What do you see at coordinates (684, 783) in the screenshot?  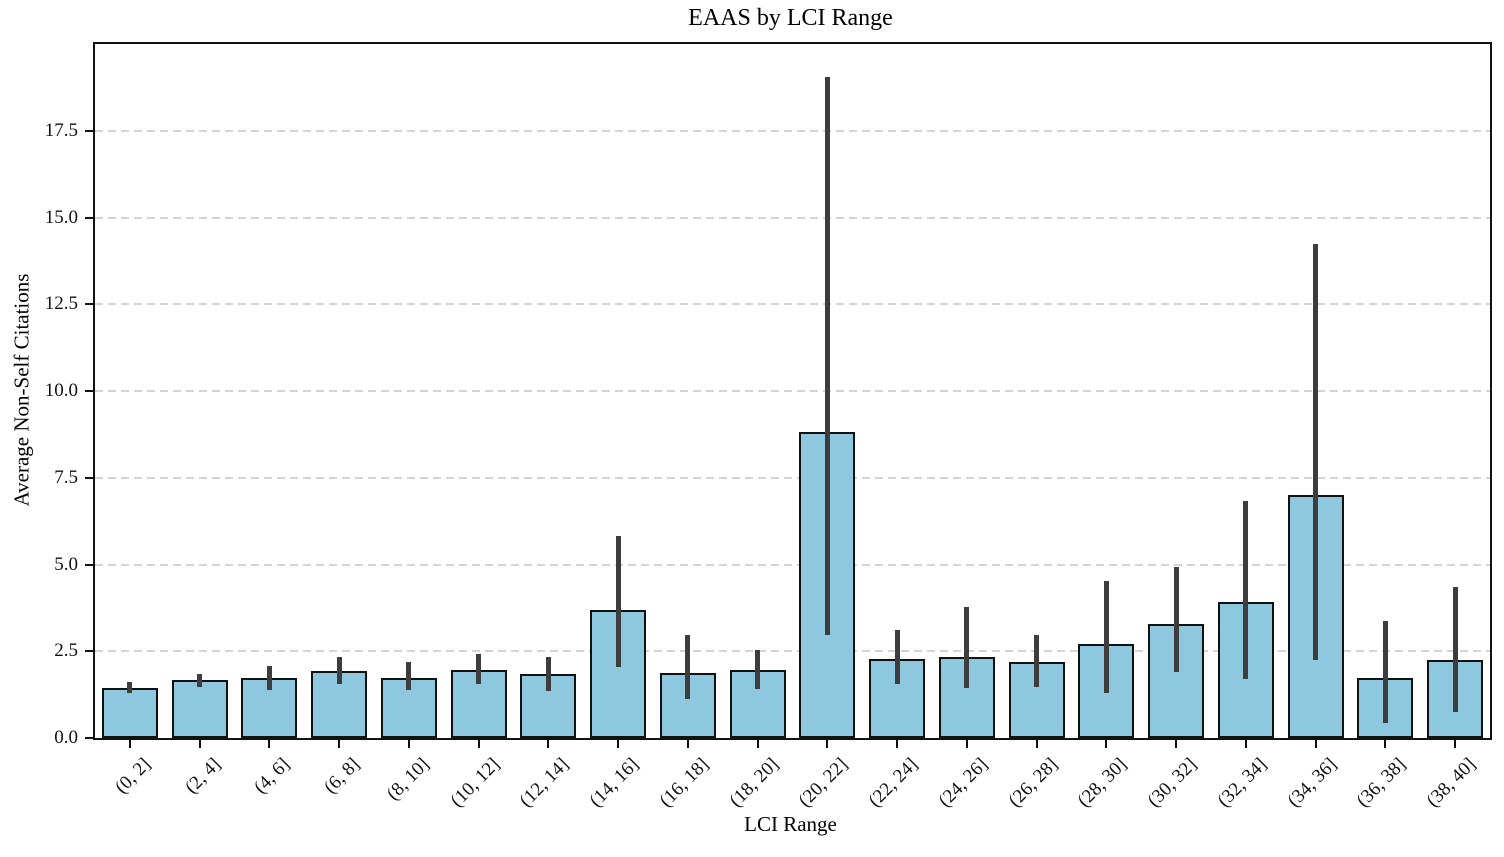 I see `x-tick-label: (16, 18]` at bounding box center [684, 783].